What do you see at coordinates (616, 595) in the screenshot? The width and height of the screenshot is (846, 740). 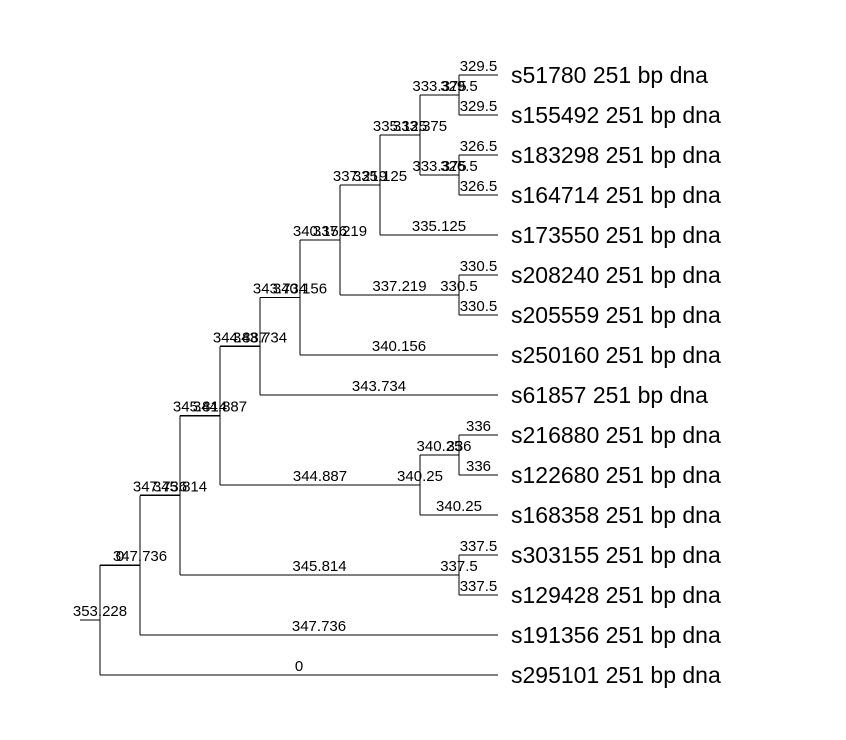 I see `leaf-label: s129428 251 bp dna` at bounding box center [616, 595].